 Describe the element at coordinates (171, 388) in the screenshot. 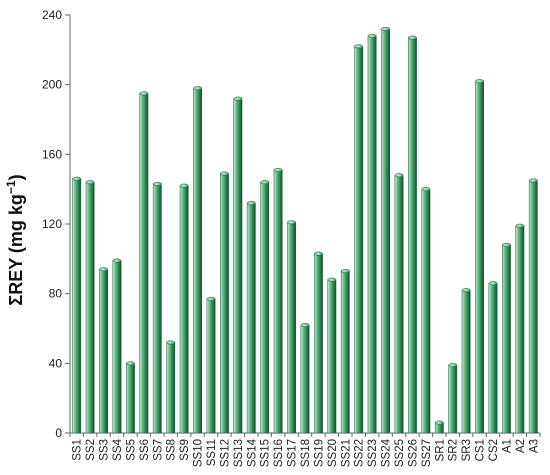

I see `bar-SS8` at that location.